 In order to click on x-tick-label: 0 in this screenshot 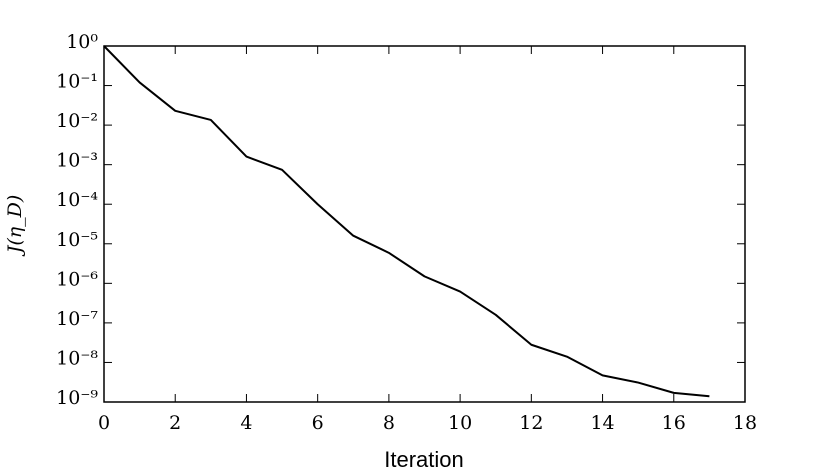, I will do `click(104, 423)`.